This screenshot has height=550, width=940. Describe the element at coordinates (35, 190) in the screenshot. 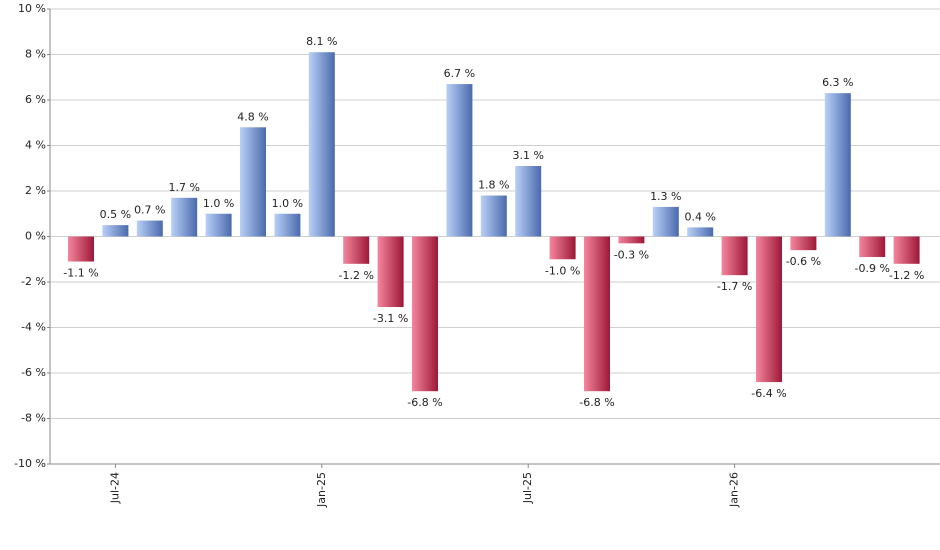

I see `y-tick-label: 2 %` at that location.